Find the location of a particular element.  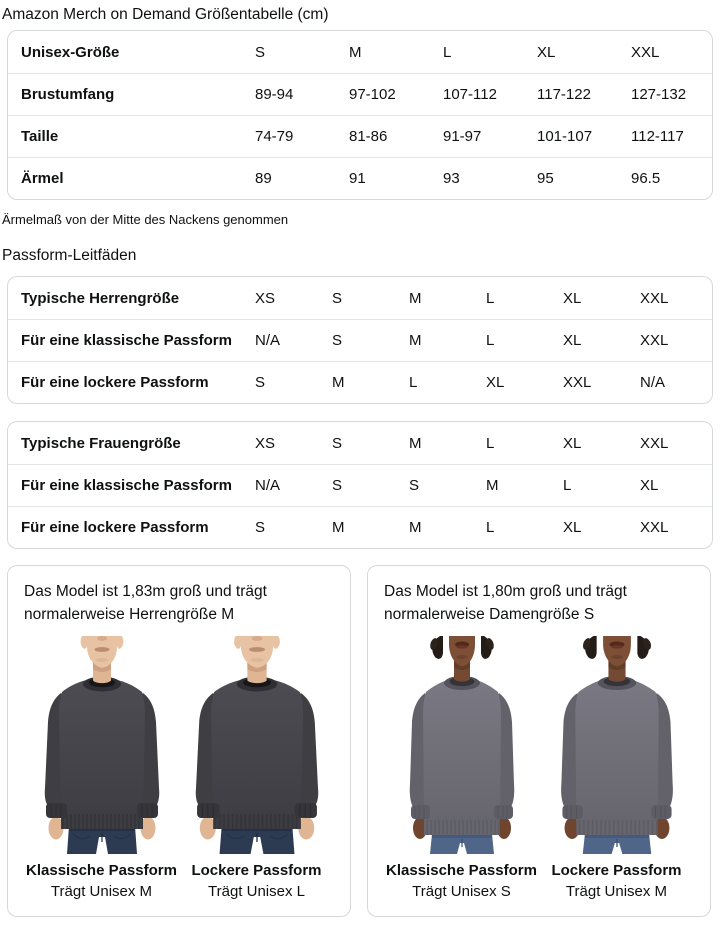

size-value: 95 is located at coordinates (545, 178).